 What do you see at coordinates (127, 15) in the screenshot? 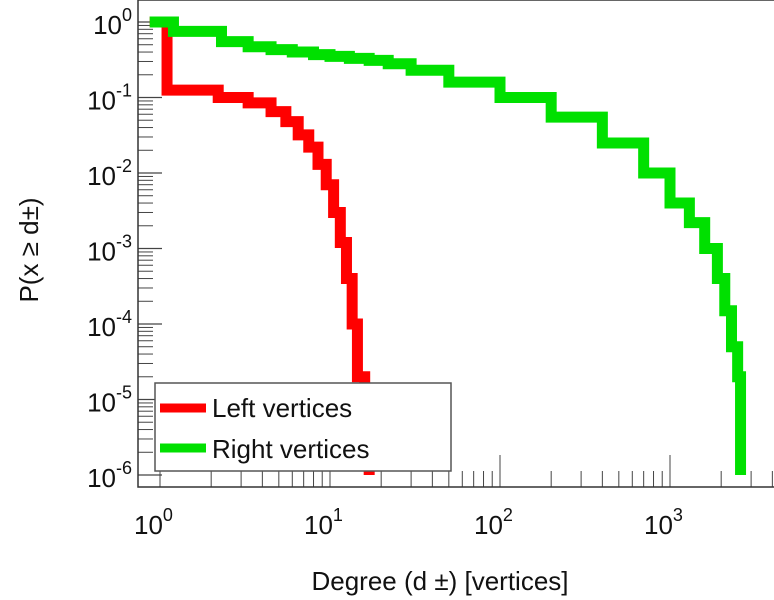
I see `y-tick-label-exponent: 0` at bounding box center [127, 15].